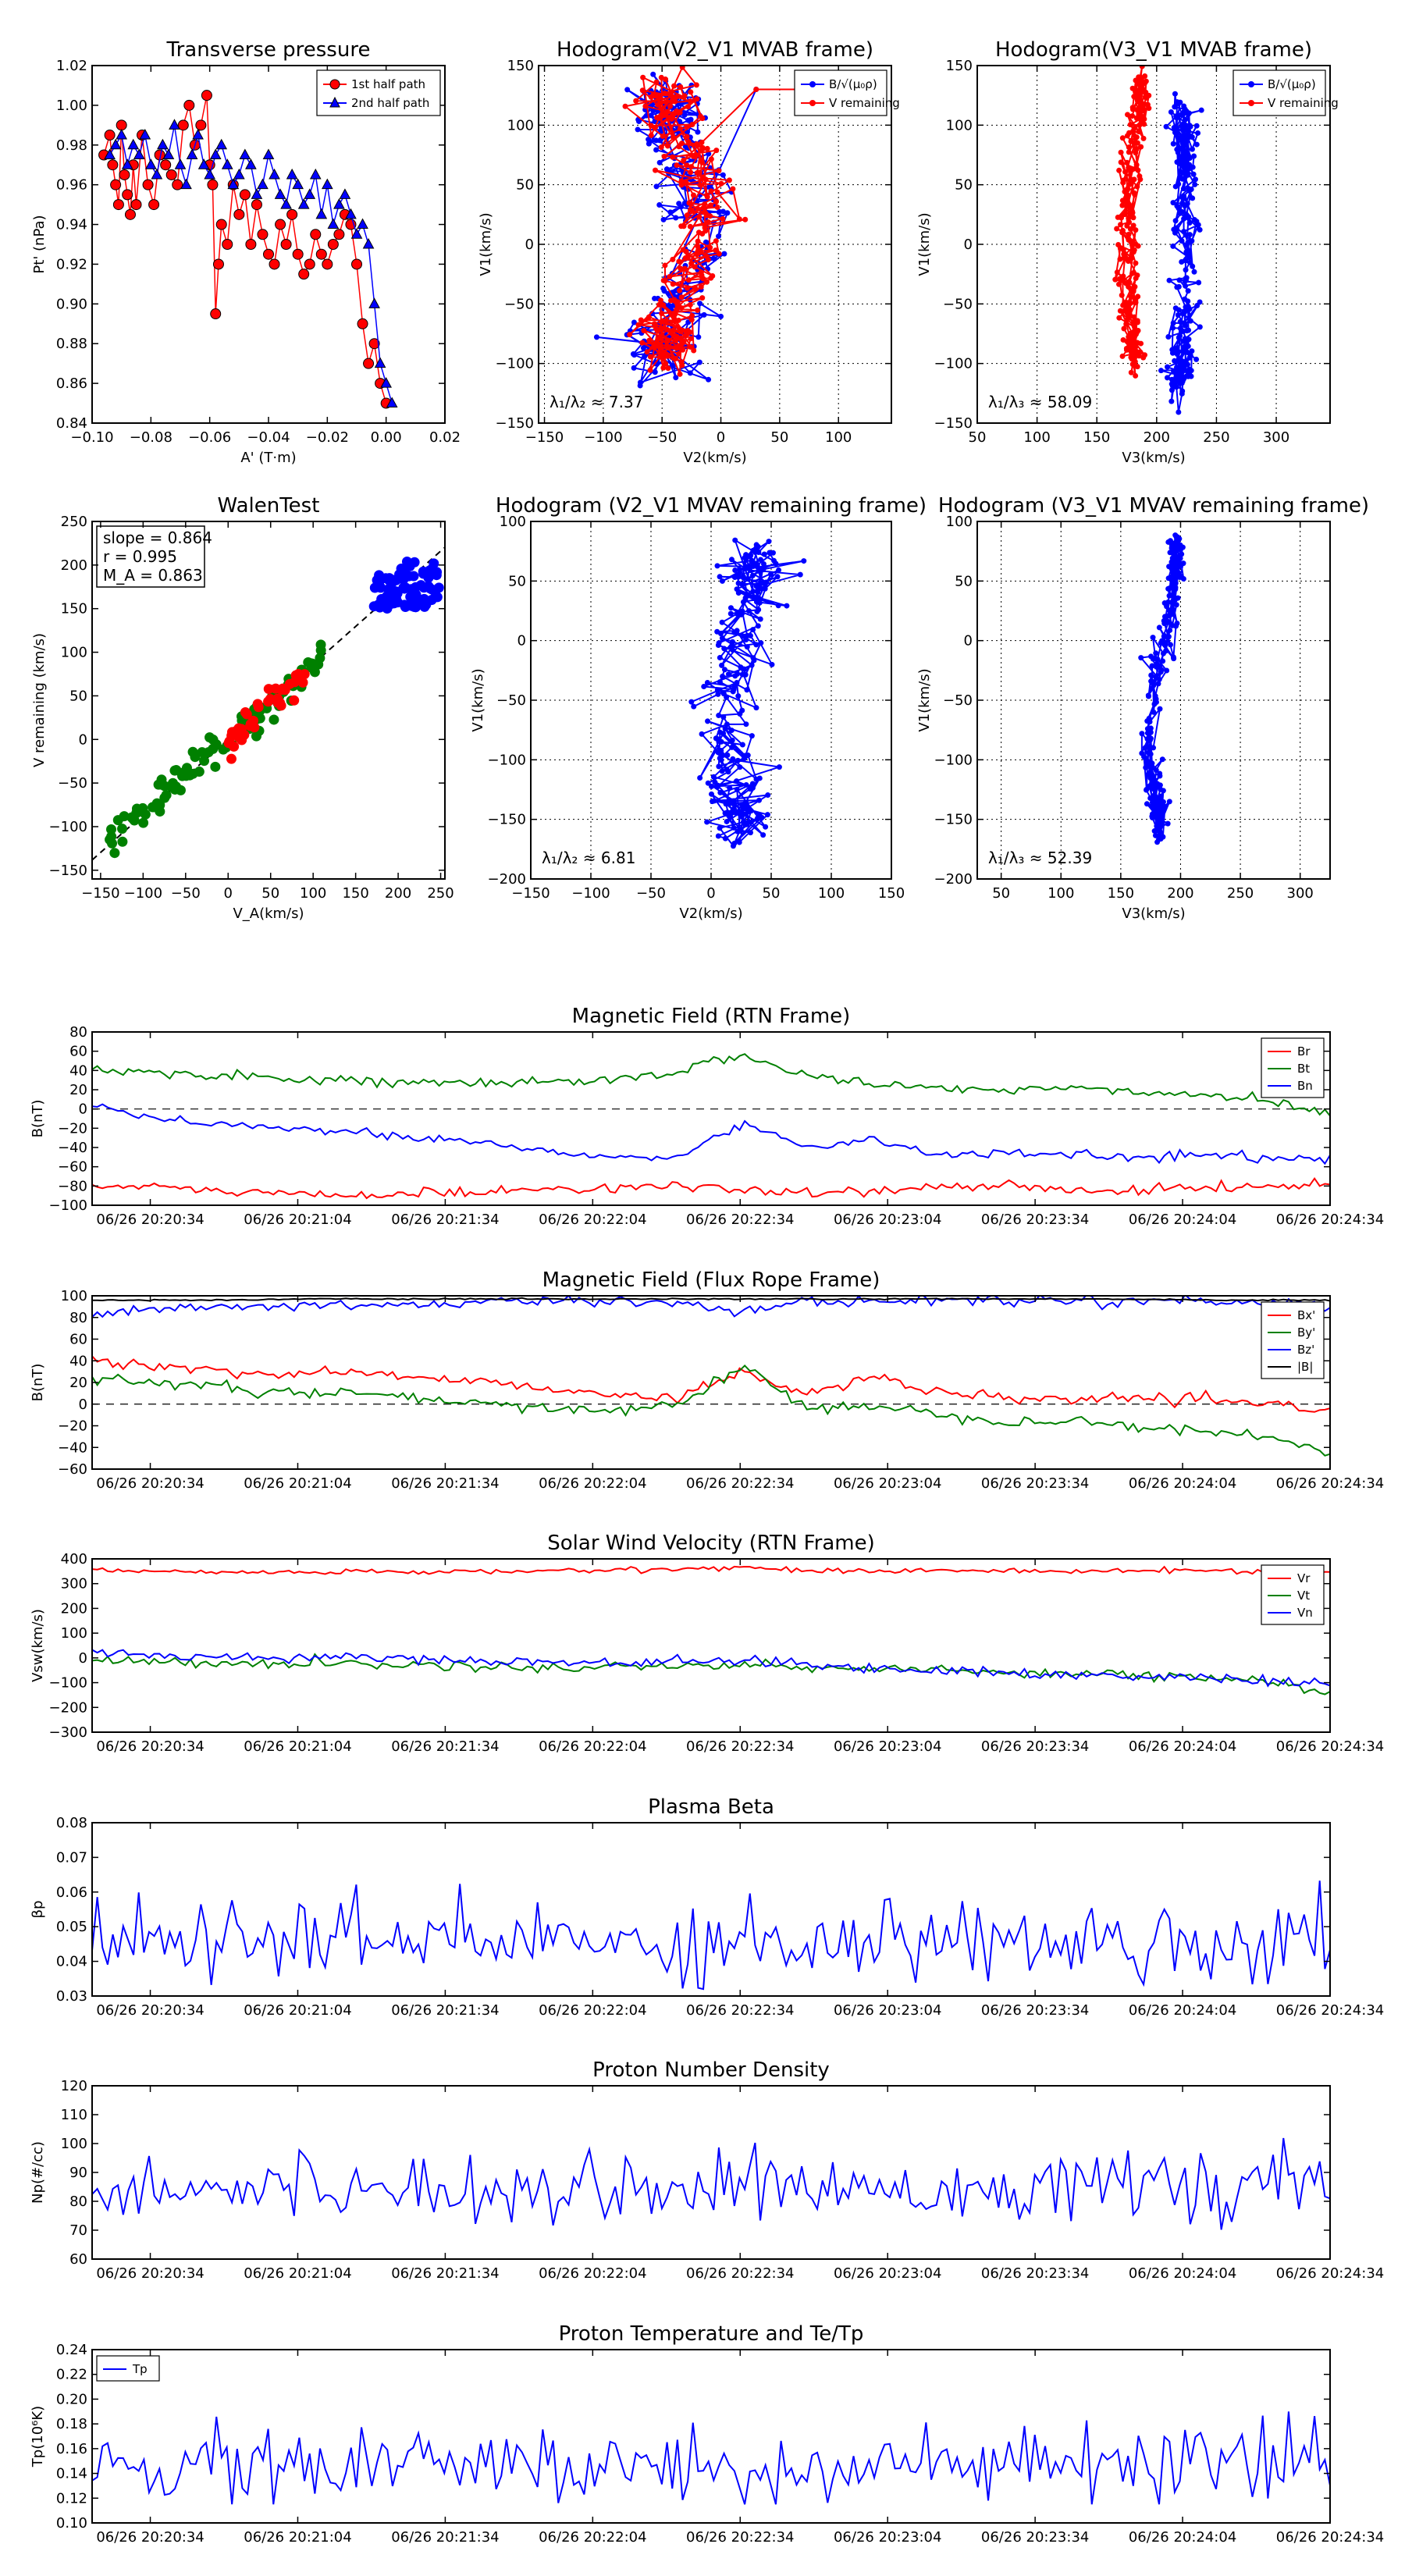 This screenshot has height=2576, width=1405. What do you see at coordinates (269, 914) in the screenshot?
I see `x-axis-label: V_A(km/s)` at bounding box center [269, 914].